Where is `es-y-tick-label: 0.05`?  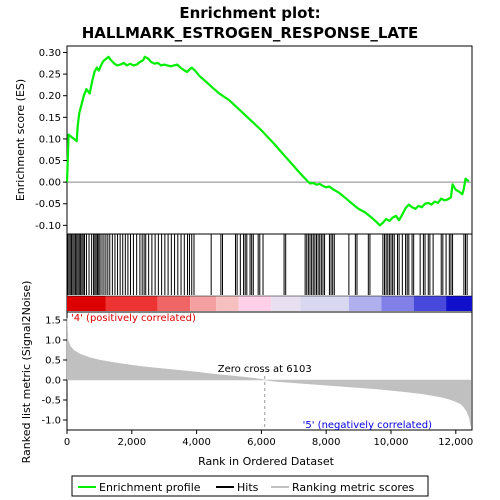 es-y-tick-label: 0.05 is located at coordinates (50, 161).